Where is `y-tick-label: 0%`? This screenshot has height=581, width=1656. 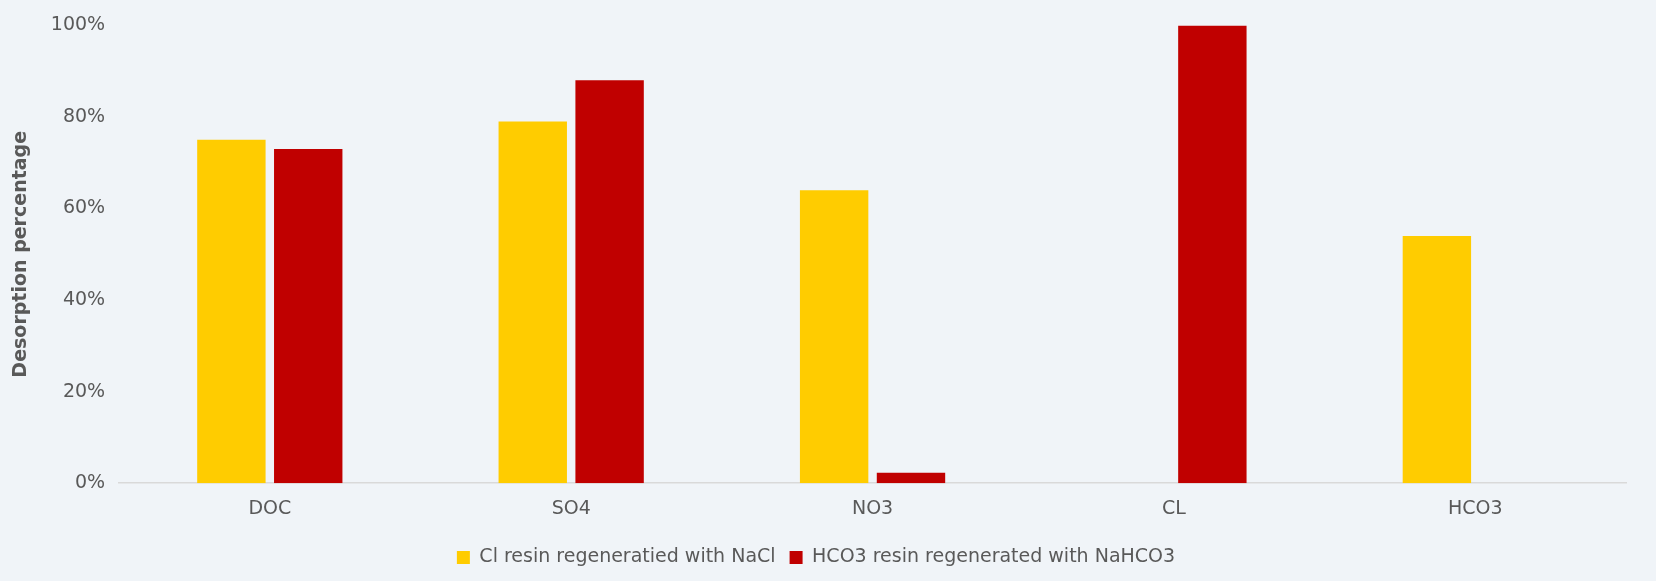
y-tick-label: 0% is located at coordinates (90, 481).